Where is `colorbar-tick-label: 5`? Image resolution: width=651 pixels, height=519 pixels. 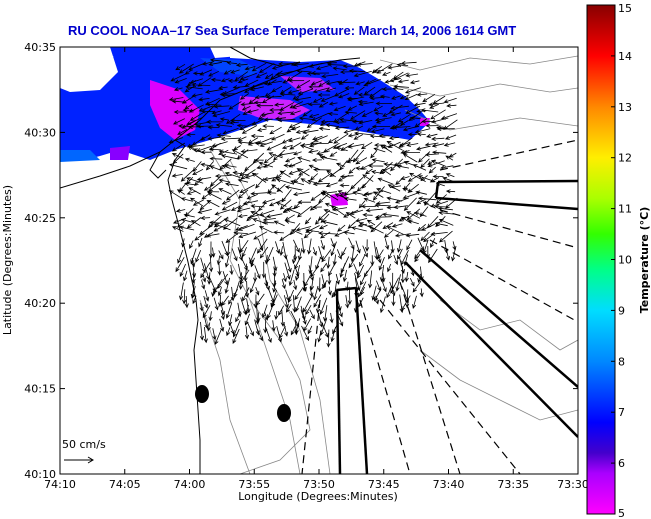
colorbar-tick-label: 5 is located at coordinates (621, 513).